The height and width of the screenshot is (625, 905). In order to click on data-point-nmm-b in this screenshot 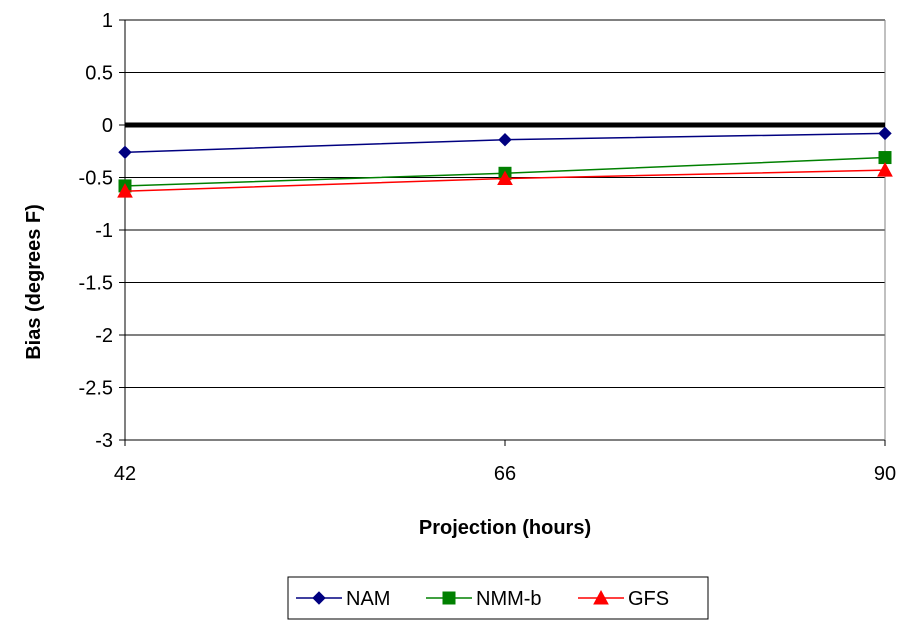, I will do `click(885, 158)`.